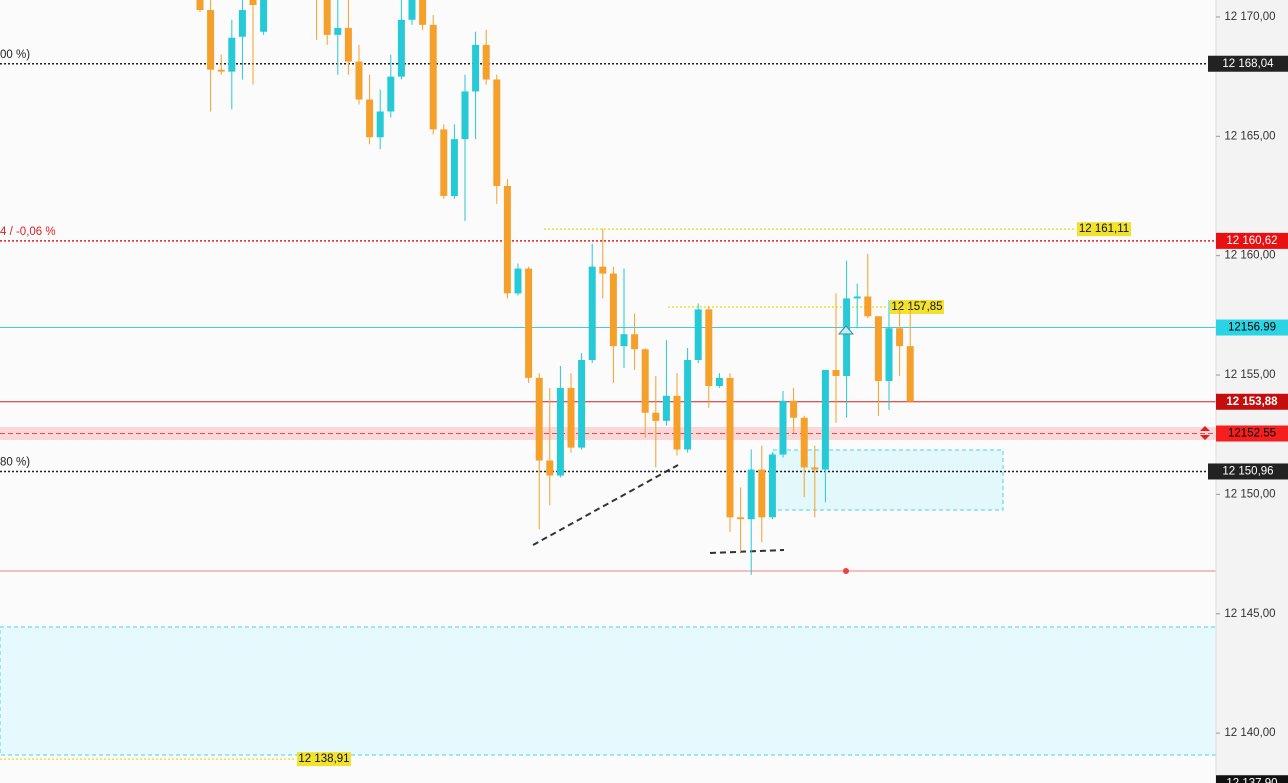 This screenshot has height=783, width=1288. I want to click on marker-dot, so click(846, 571).